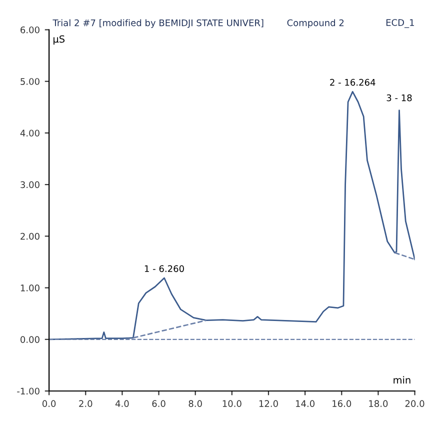  Describe the element at coordinates (30, 236) in the screenshot. I see `y-tick-label: 2.00` at that location.